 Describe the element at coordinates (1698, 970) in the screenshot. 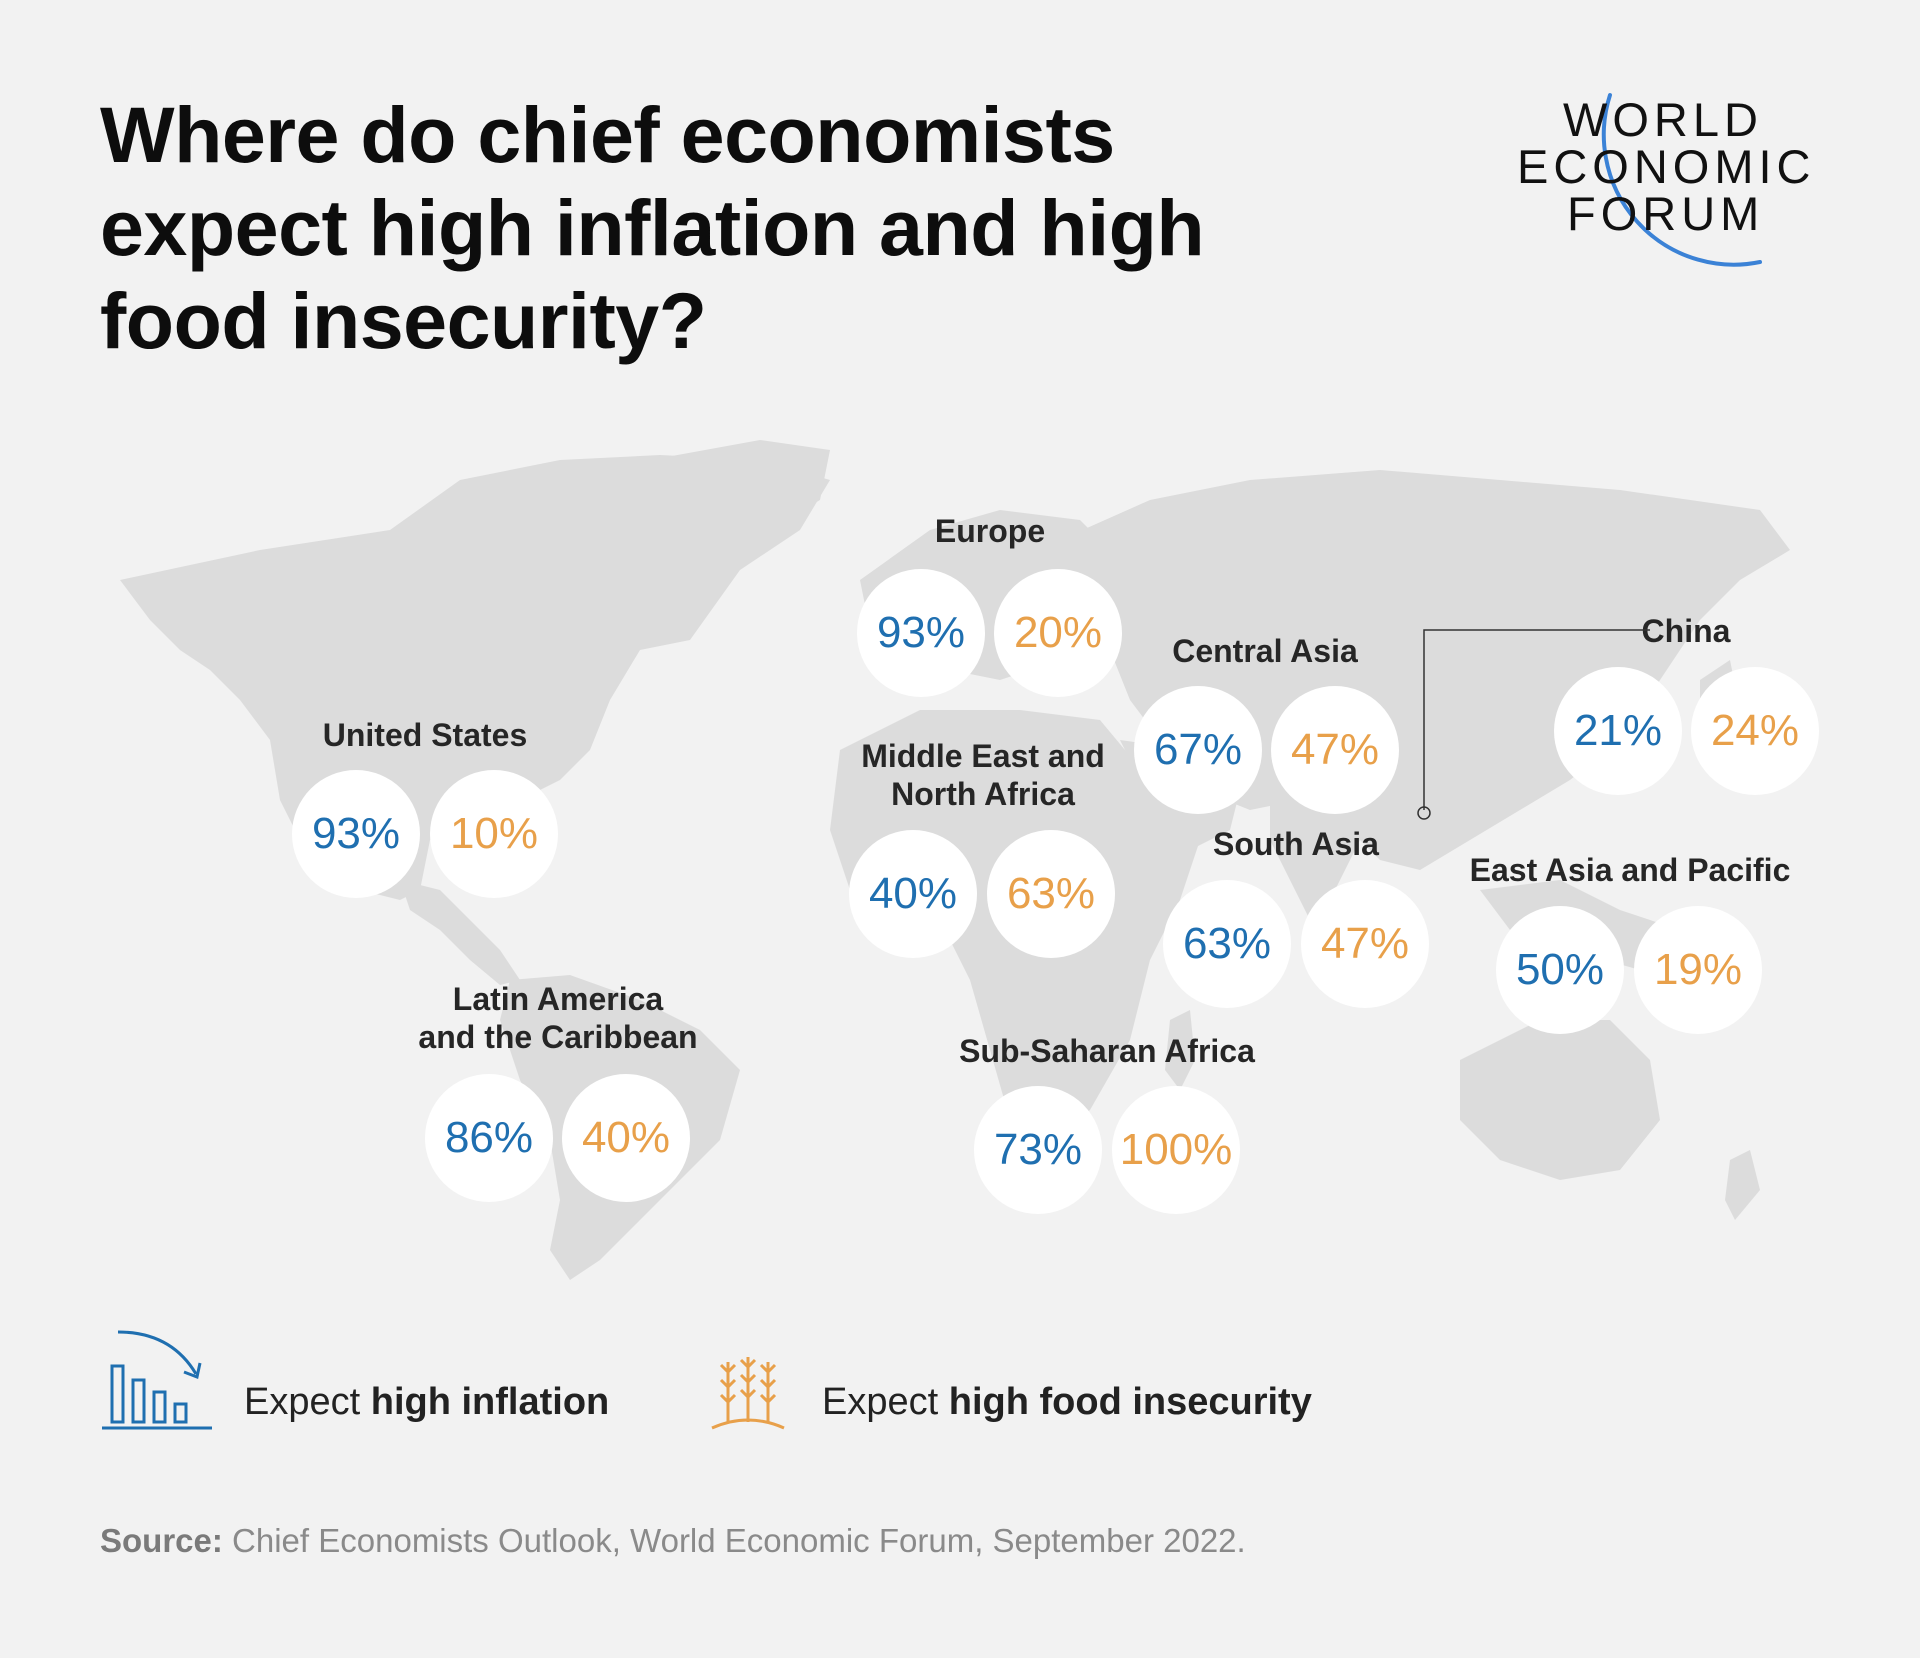

I see `east-asia-pacific-food-value: 19%` at that location.